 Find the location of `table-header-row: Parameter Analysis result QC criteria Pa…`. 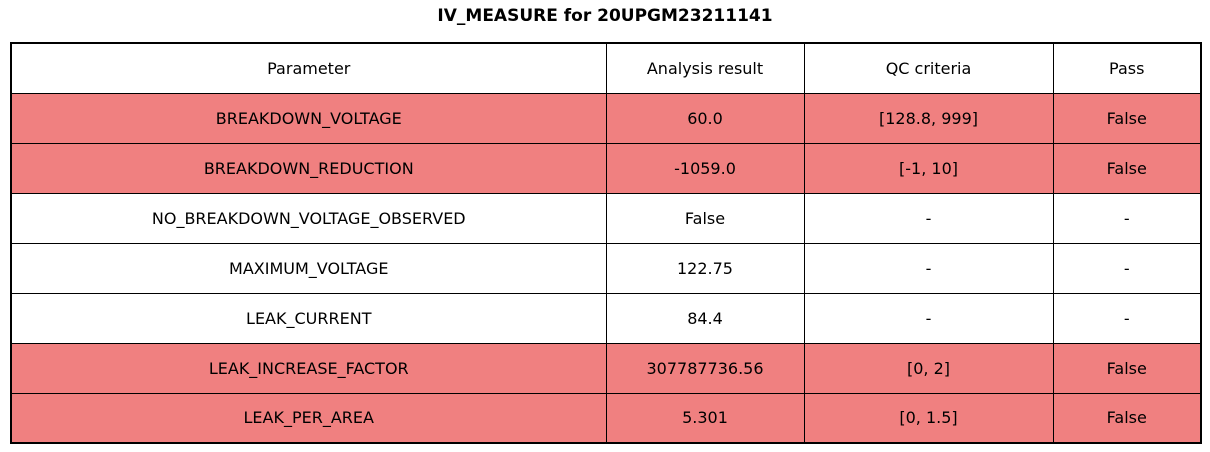

table-header-row: Parameter Analysis result QC criteria Pa… is located at coordinates (606, 68).